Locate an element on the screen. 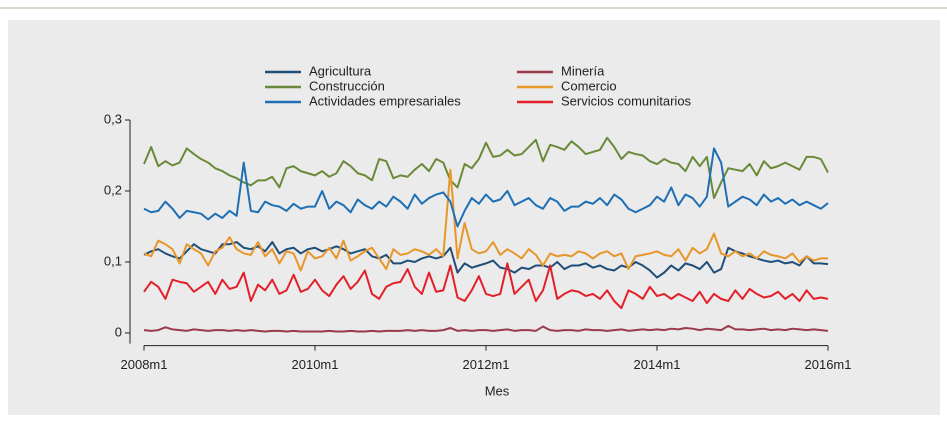  x-tick-label: 2016m1 is located at coordinates (828, 364).